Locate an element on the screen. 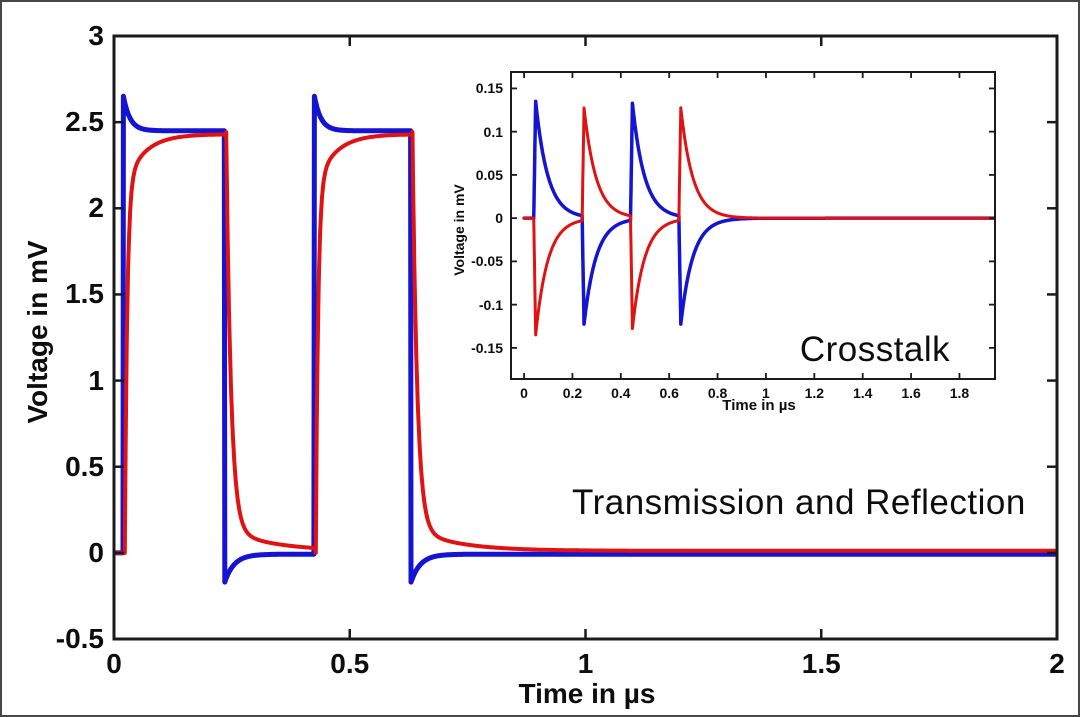 The image size is (1080, 717). inset-x-tick-label-0.8: 0.8 is located at coordinates (717, 393).